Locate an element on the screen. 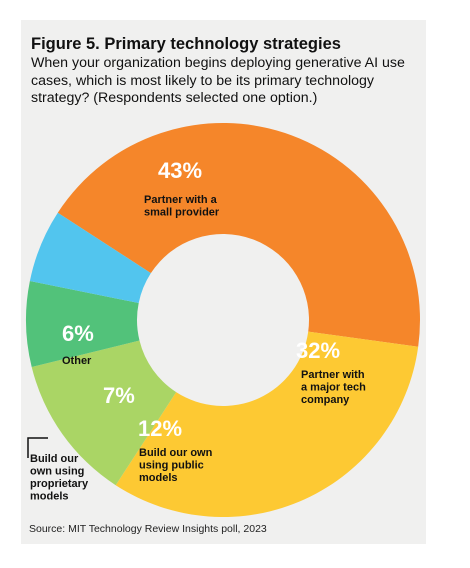  slice-category-label-line: proprietary is located at coordinates (59, 484).